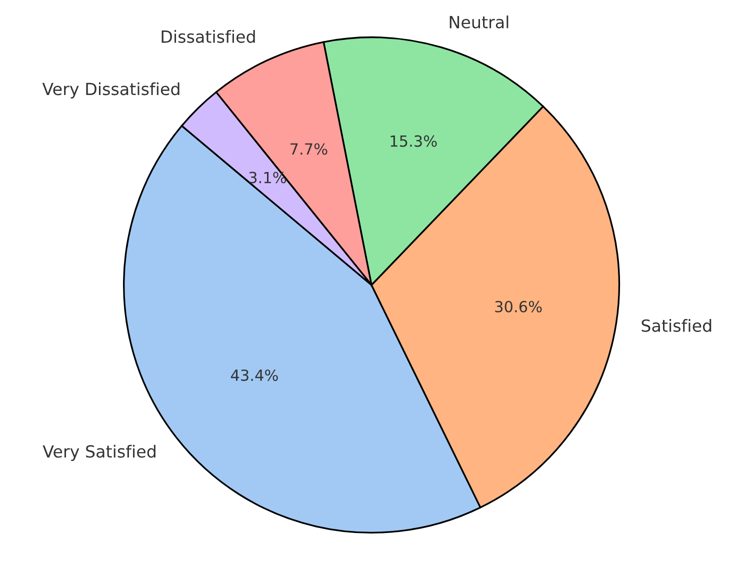  What do you see at coordinates (309, 149) in the screenshot?
I see `data-label: 7.7%` at bounding box center [309, 149].